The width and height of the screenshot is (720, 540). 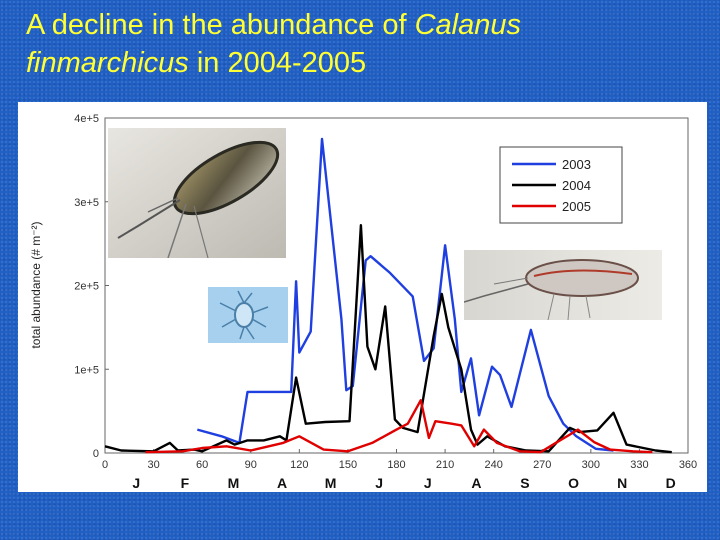 I want to click on x-tick-label: 30, so click(x=153, y=465).